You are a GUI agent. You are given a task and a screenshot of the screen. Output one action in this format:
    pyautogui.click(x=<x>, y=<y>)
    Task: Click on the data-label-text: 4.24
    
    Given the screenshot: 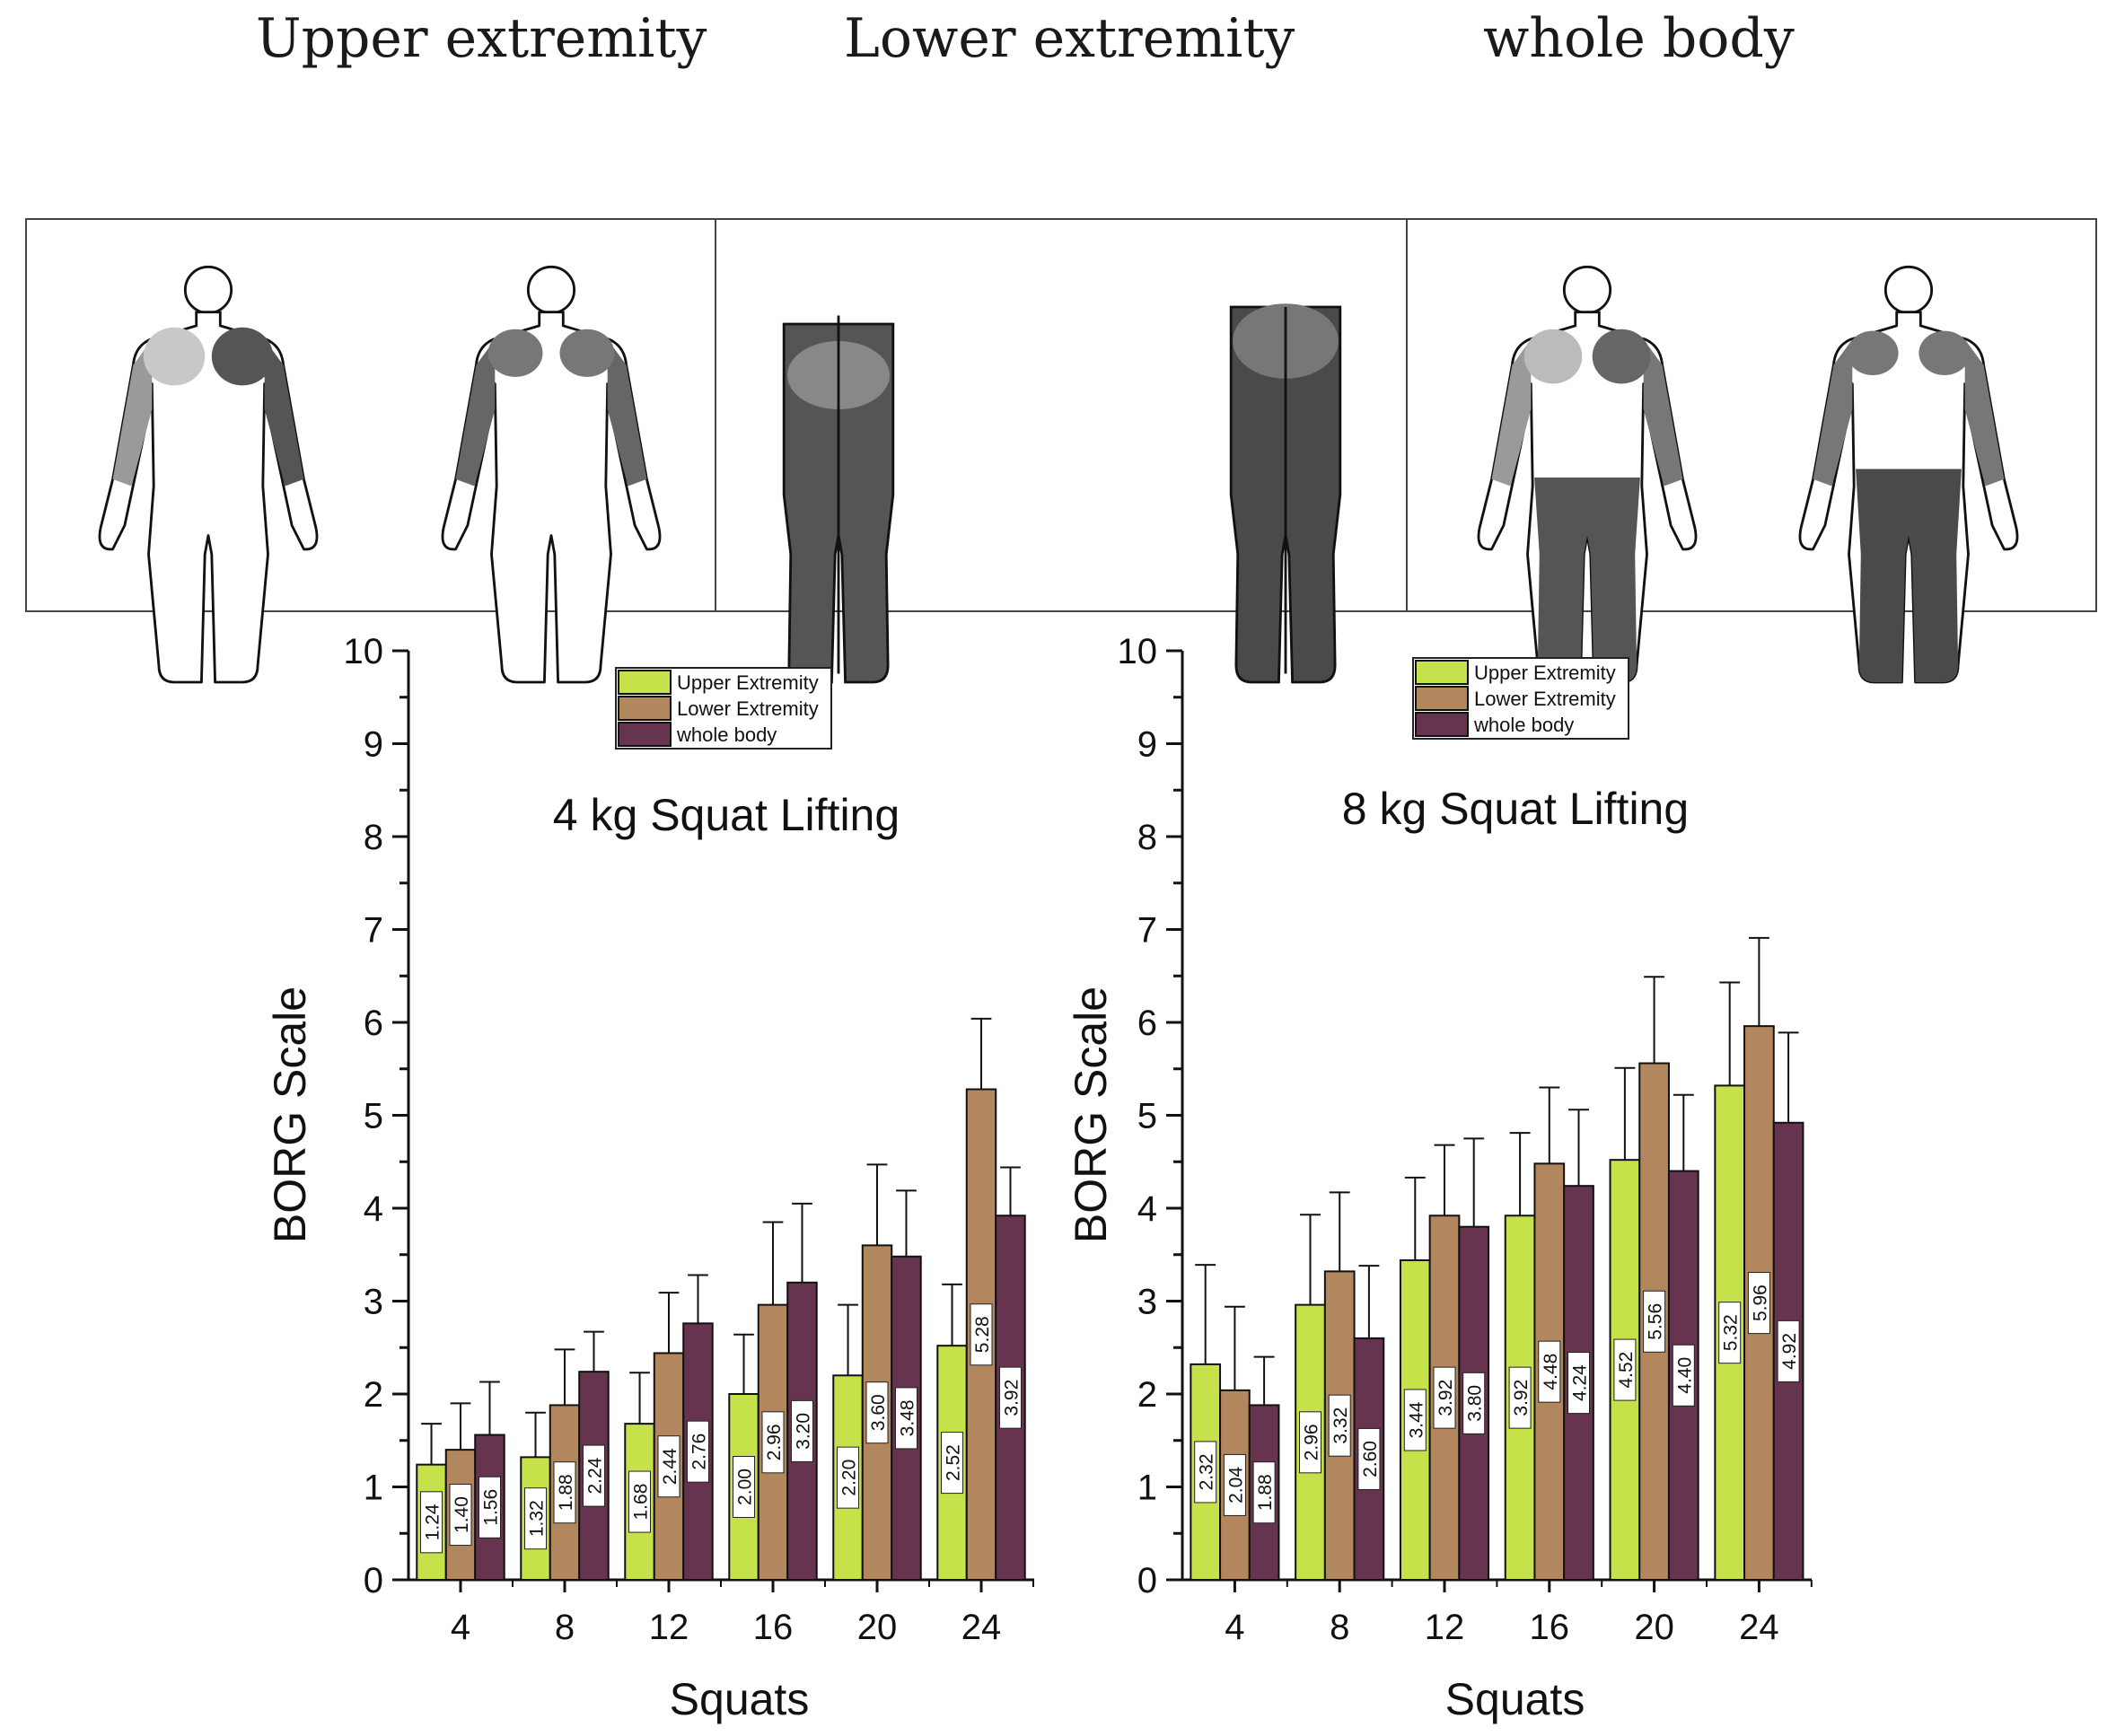 What is the action you would take?
    pyautogui.click(x=1580, y=1383)
    